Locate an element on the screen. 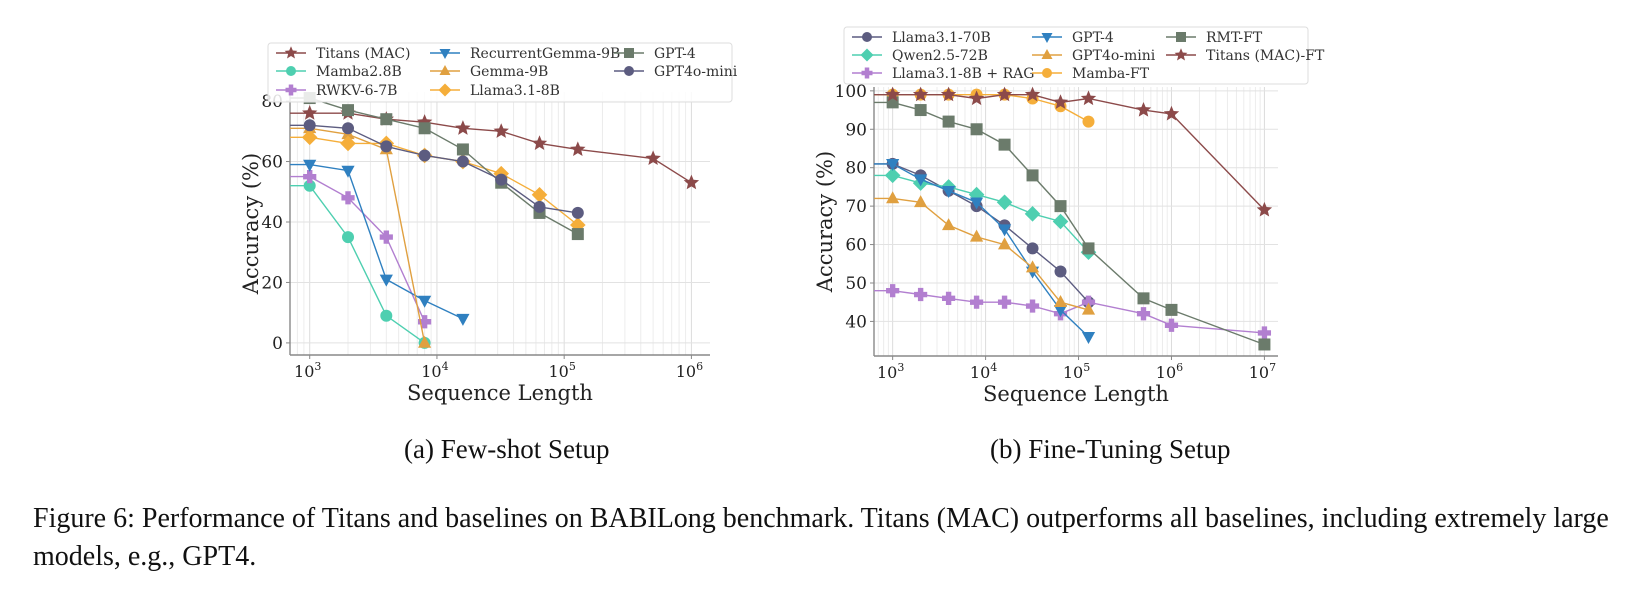  legend-label: Titans (MAC)-FT is located at coordinates (1265, 56).